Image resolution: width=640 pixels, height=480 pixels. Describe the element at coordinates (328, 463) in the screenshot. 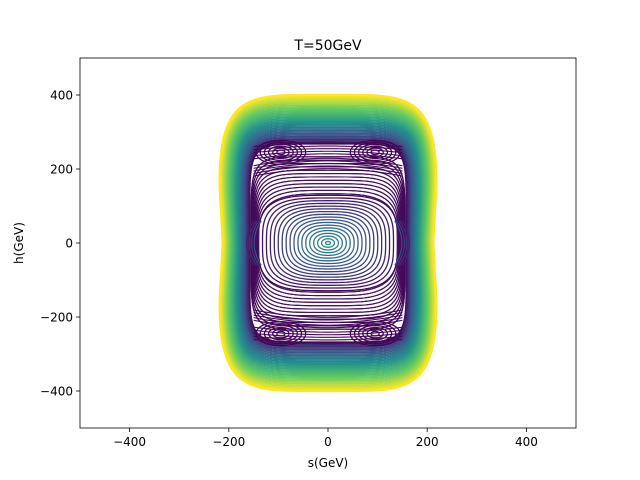

I see `x-axis-label: s(GeV)` at that location.